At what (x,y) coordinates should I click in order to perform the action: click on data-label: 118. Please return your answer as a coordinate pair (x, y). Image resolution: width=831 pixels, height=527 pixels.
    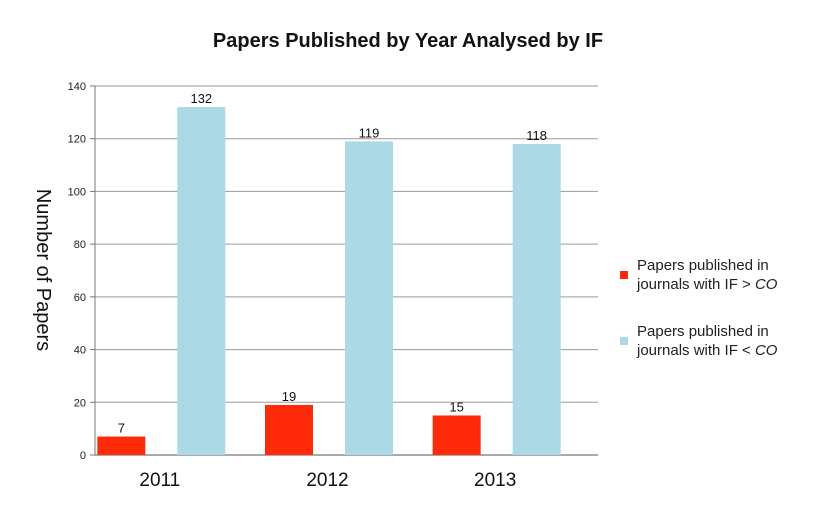
    Looking at the image, I should click on (536, 135).